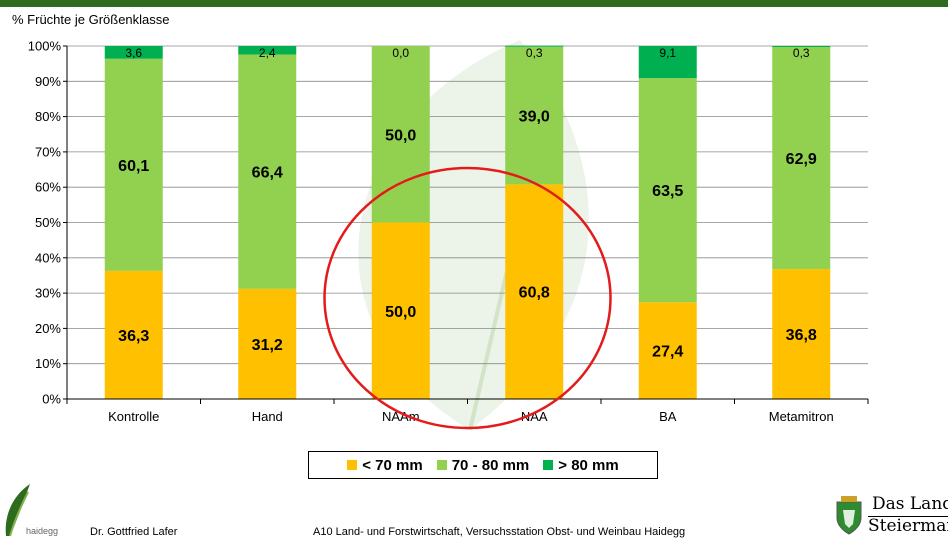  I want to click on logo-divider, so click(908, 516).